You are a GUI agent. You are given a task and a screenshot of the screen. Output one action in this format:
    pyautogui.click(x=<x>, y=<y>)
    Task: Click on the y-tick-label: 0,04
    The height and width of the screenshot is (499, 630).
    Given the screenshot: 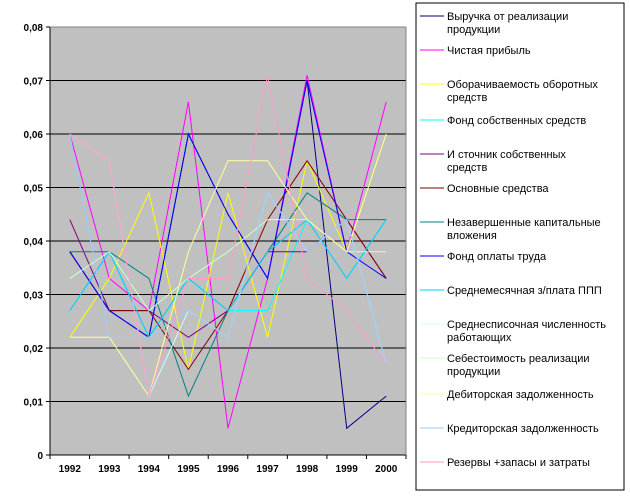 What is the action you would take?
    pyautogui.click(x=34, y=242)
    